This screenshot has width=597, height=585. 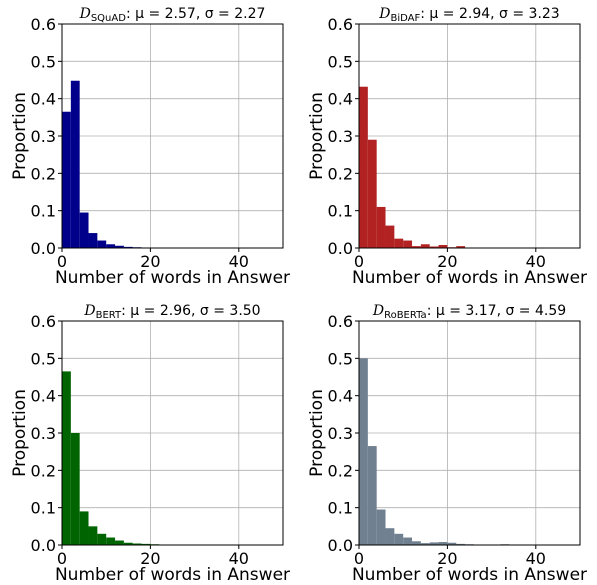 I want to click on subplot-title: DRoBERTa: μ = 3.17, σ = 4.59, so click(x=469, y=312).